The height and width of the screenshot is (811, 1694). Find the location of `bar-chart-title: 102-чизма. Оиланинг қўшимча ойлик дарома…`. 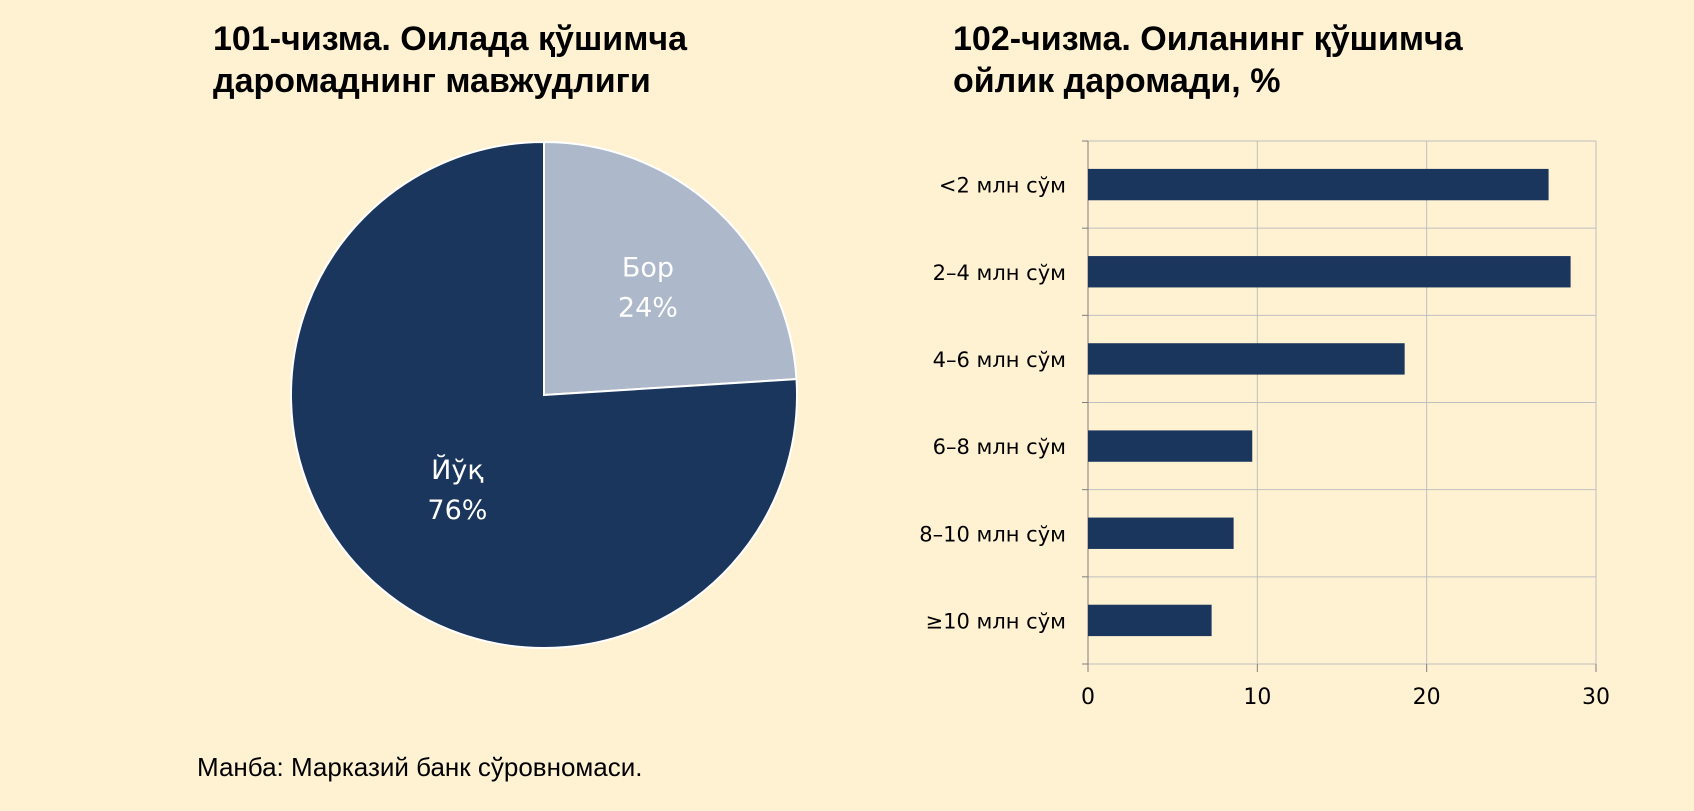

bar-chart-title: 102-чизма. Оиланинг қўшимча ойлик дарома… is located at coordinates (1208, 60).